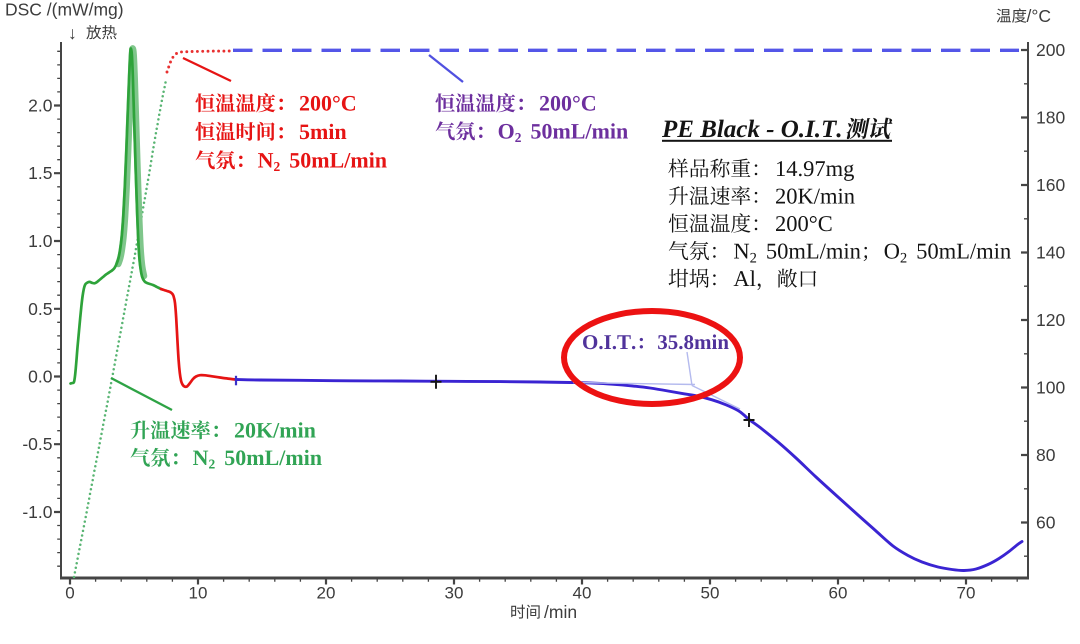 The image size is (1080, 644). Describe the element at coordinates (40, 377) in the screenshot. I see `svg-text: 0.0` at that location.